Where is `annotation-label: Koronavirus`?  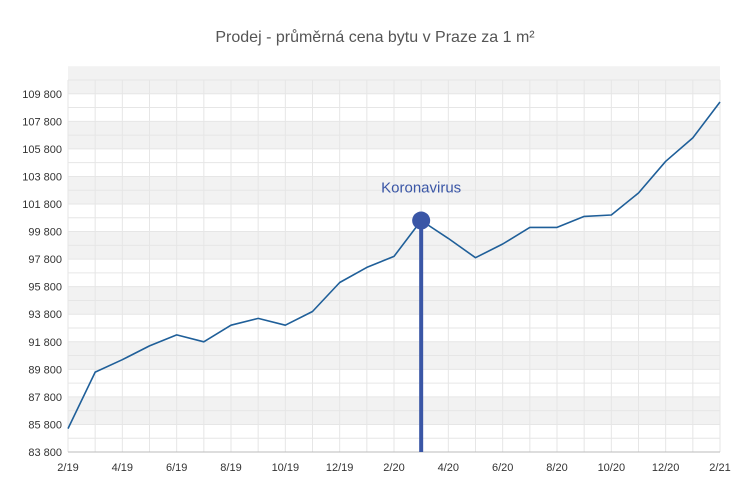 annotation-label: Koronavirus is located at coordinates (421, 188).